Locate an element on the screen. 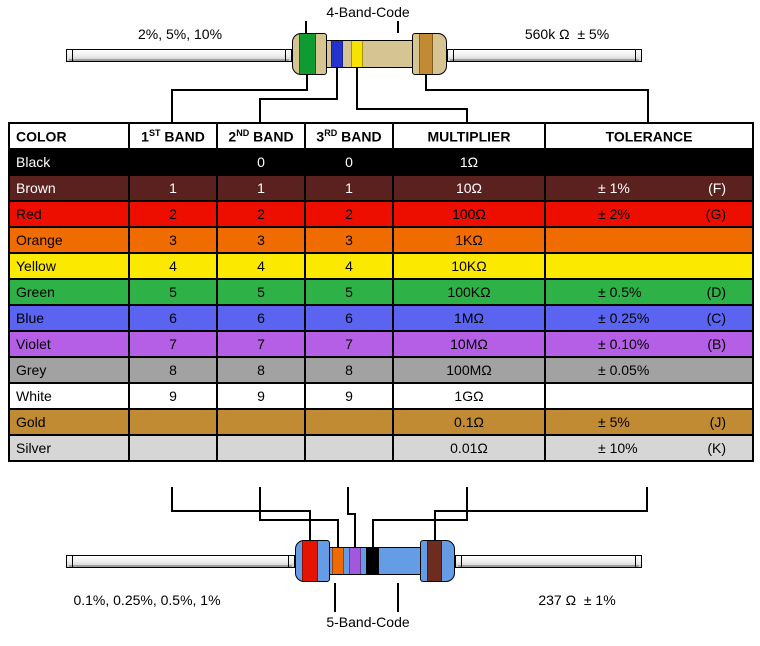 The width and height of the screenshot is (760, 646). table-row-violet: Violet 7 7 7 10MΩ ± 0.10% (B) is located at coordinates (381, 344).